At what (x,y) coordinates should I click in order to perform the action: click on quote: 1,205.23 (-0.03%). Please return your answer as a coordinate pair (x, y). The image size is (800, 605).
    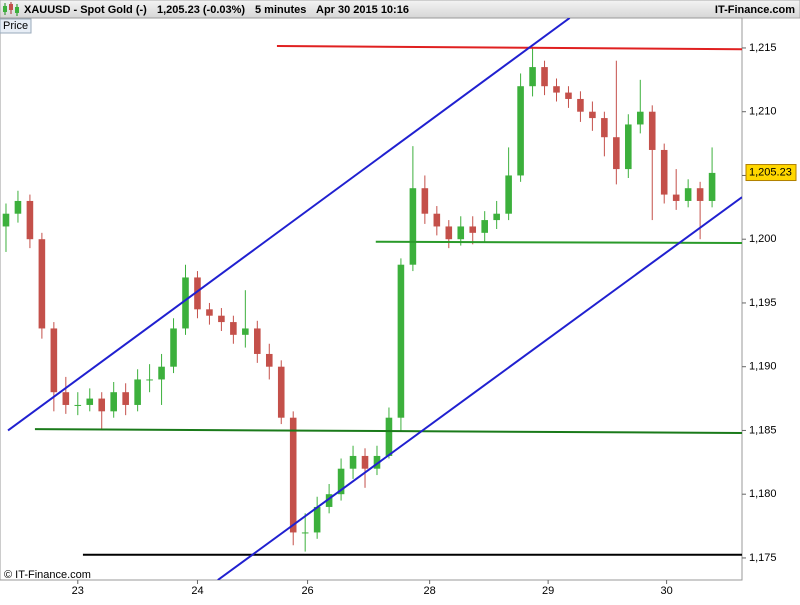
    Looking at the image, I should click on (201, 10).